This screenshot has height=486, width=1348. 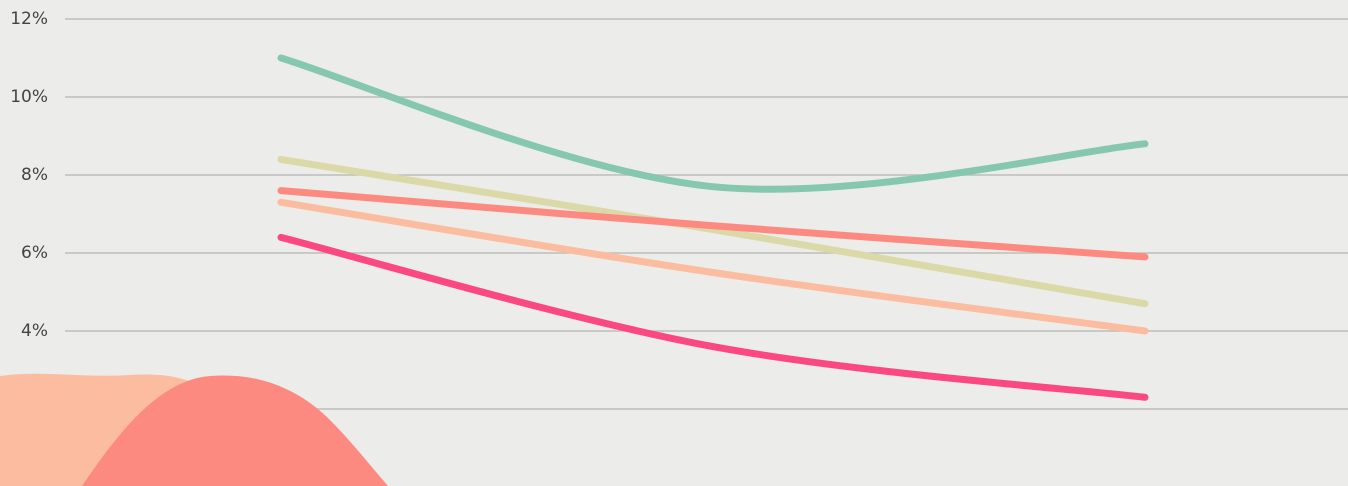 What do you see at coordinates (29, 19) in the screenshot?
I see `y-tick-label: 12%` at bounding box center [29, 19].